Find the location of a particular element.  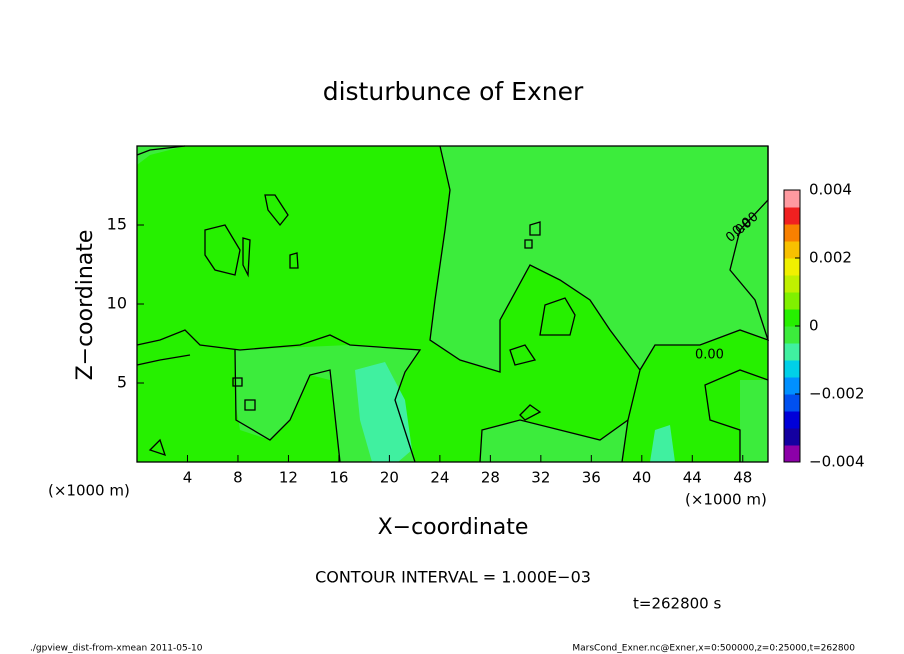

x-tick-label: 48 is located at coordinates (742, 478).